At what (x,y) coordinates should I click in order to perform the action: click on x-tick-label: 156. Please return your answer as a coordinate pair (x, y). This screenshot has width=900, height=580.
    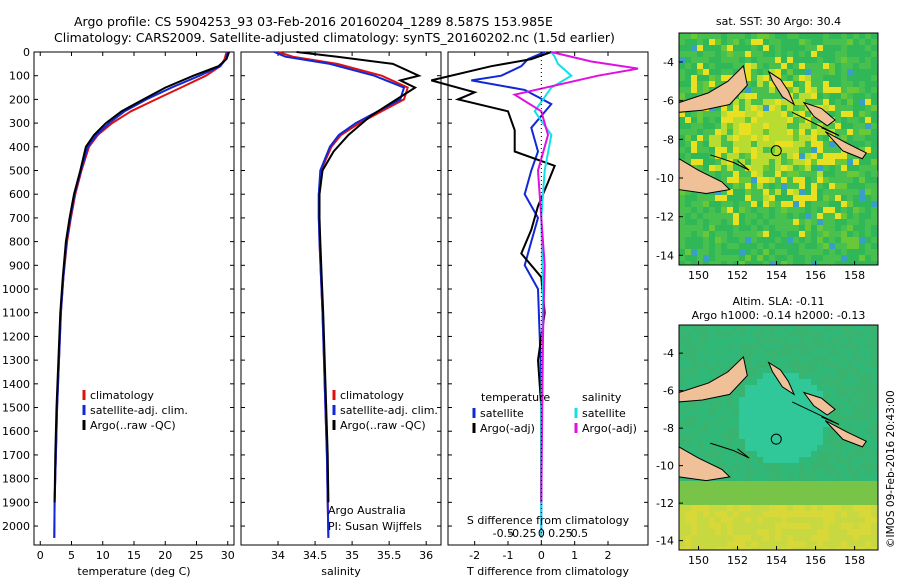
    Looking at the image, I should click on (815, 275).